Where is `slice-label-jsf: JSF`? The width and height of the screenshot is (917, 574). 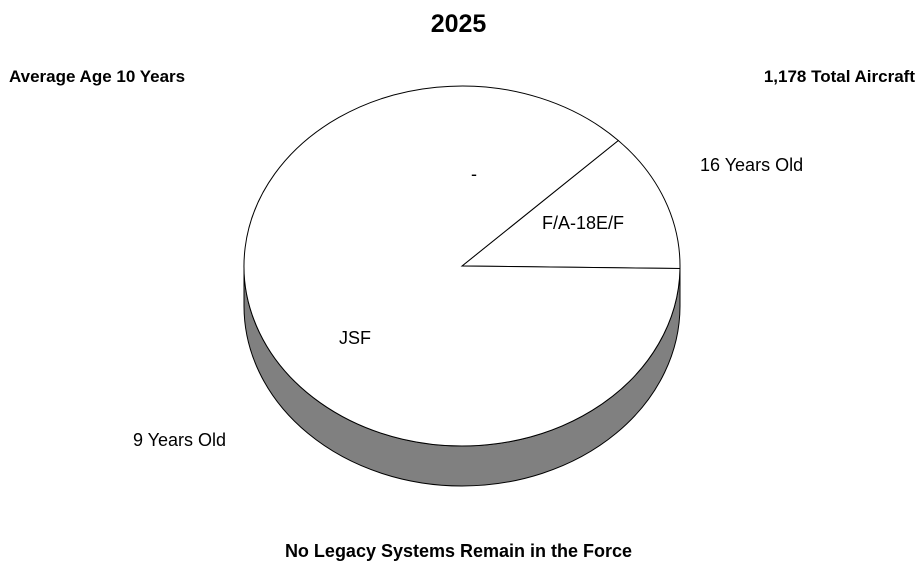 slice-label-jsf: JSF is located at coordinates (355, 338).